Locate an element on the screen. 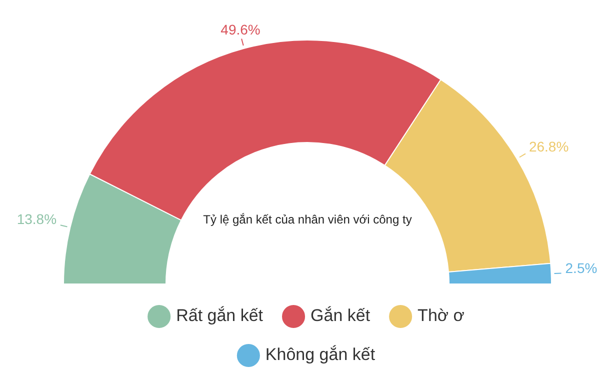 The image size is (615, 382). data-label: 13.8% is located at coordinates (36, 219).